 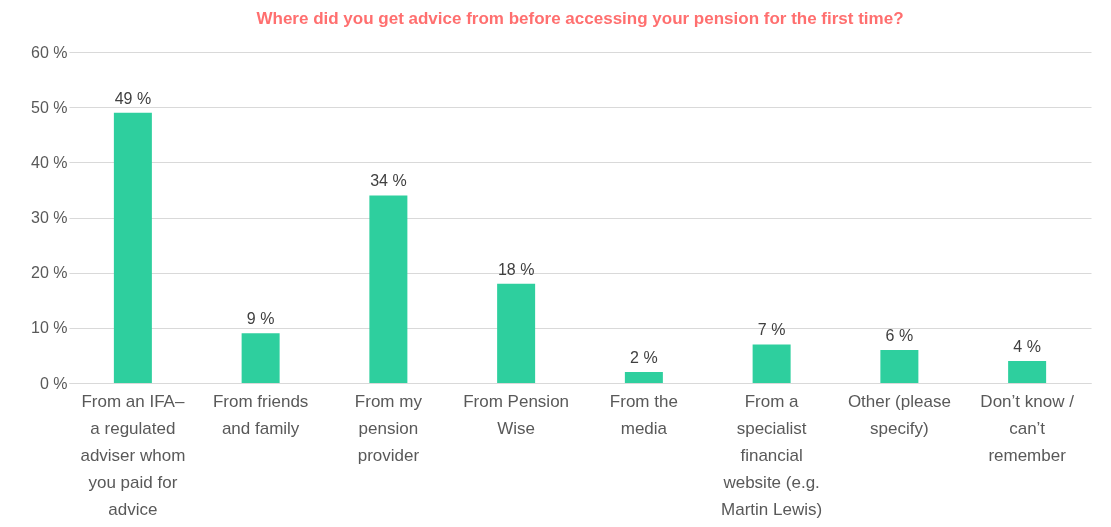 What do you see at coordinates (49, 52) in the screenshot?
I see `y-tick-label: 60 %` at bounding box center [49, 52].